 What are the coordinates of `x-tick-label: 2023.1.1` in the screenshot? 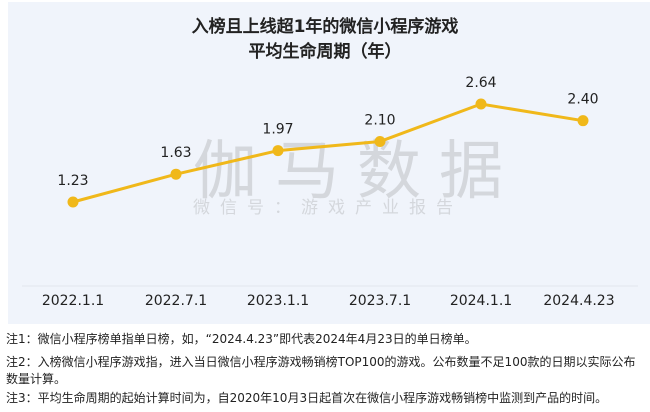 It's located at (278, 301).